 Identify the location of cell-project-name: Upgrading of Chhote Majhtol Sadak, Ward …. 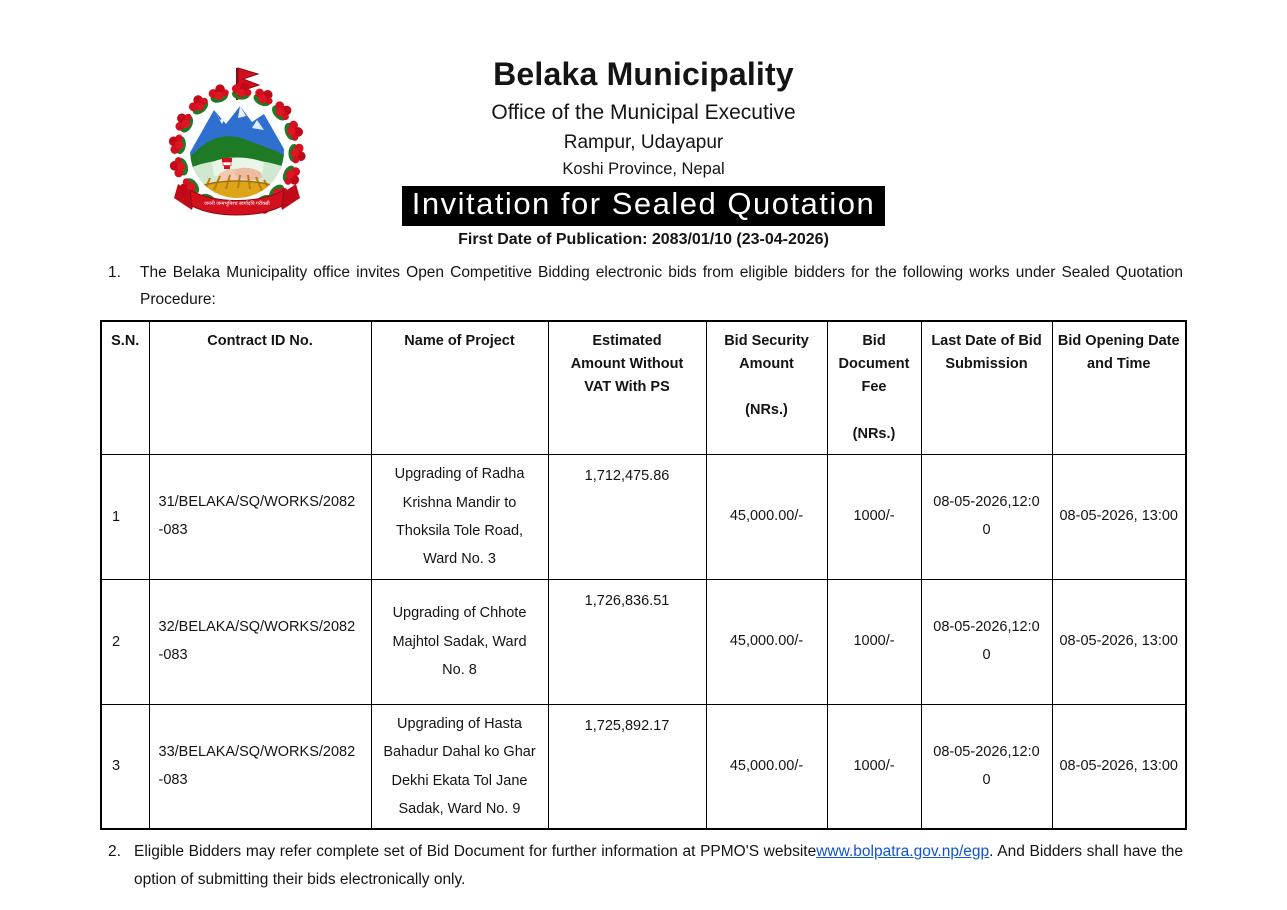
(459, 641).